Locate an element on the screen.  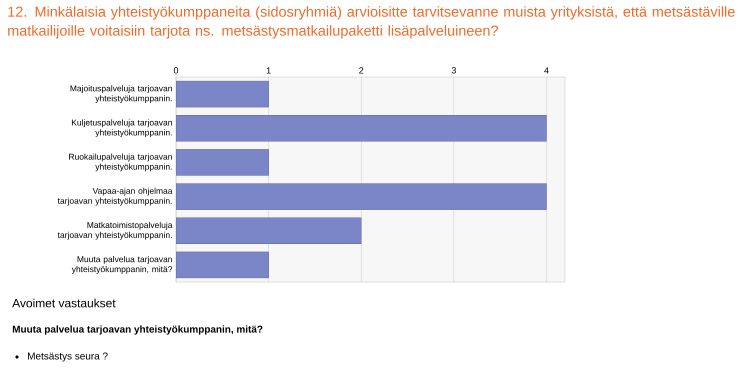
x-tick-label: 4 is located at coordinates (546, 70).